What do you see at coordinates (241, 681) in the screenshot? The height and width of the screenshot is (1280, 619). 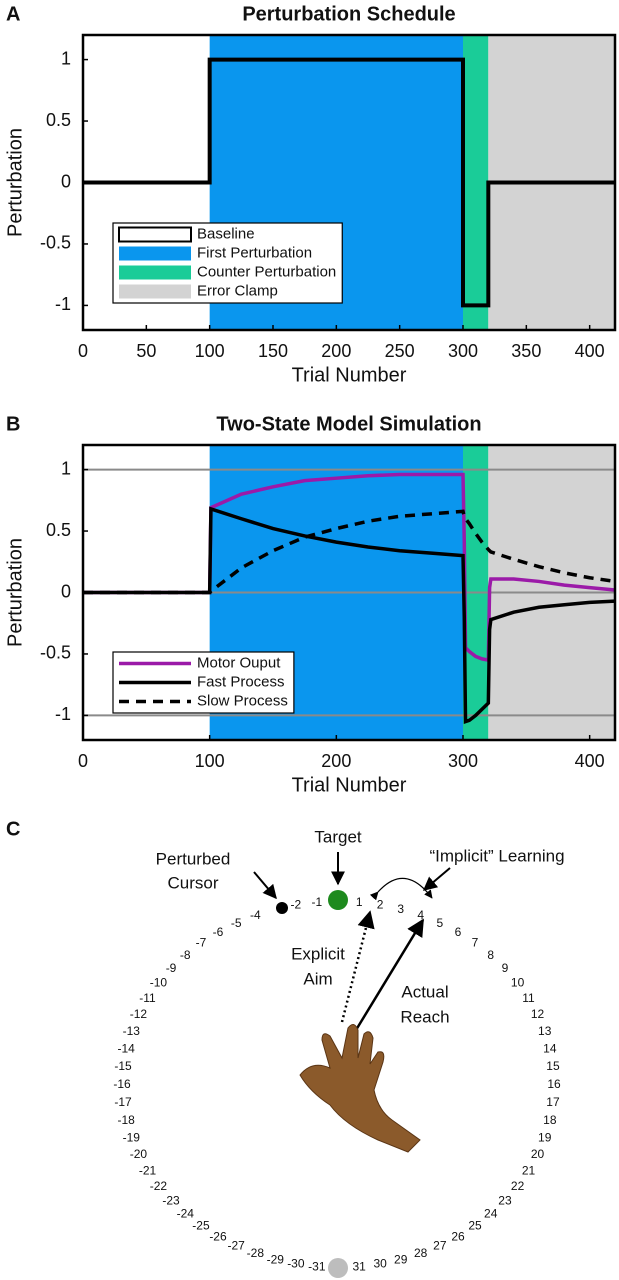 I see `legend-label: Fast Process` at bounding box center [241, 681].